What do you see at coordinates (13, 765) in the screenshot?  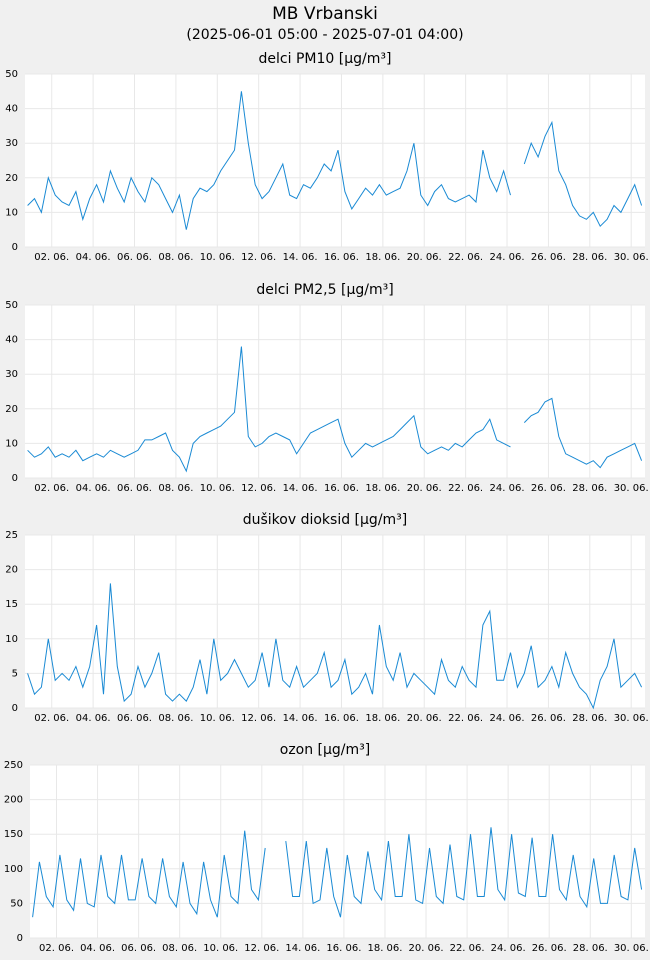 I see `y-tick-label: 250` at bounding box center [13, 765].